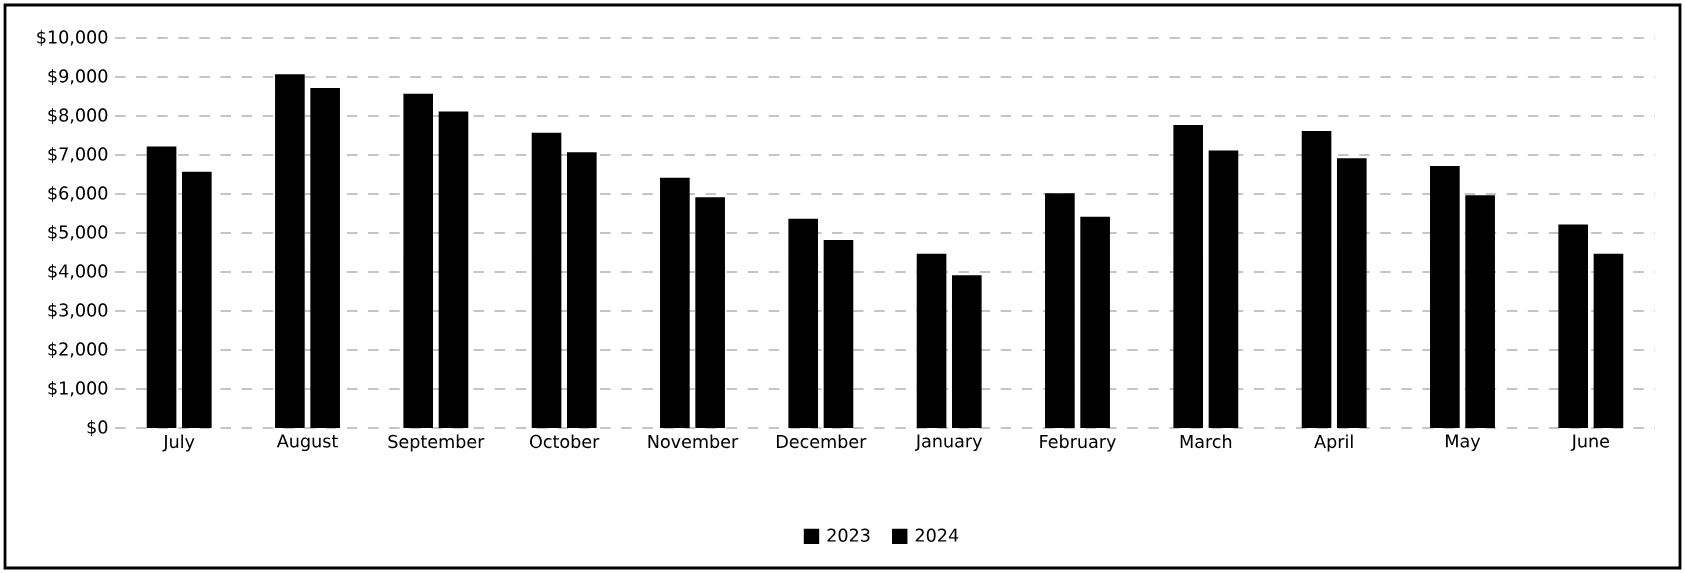 The width and height of the screenshot is (1685, 573). What do you see at coordinates (78, 350) in the screenshot?
I see `y-tick-label: $2,000` at bounding box center [78, 350].